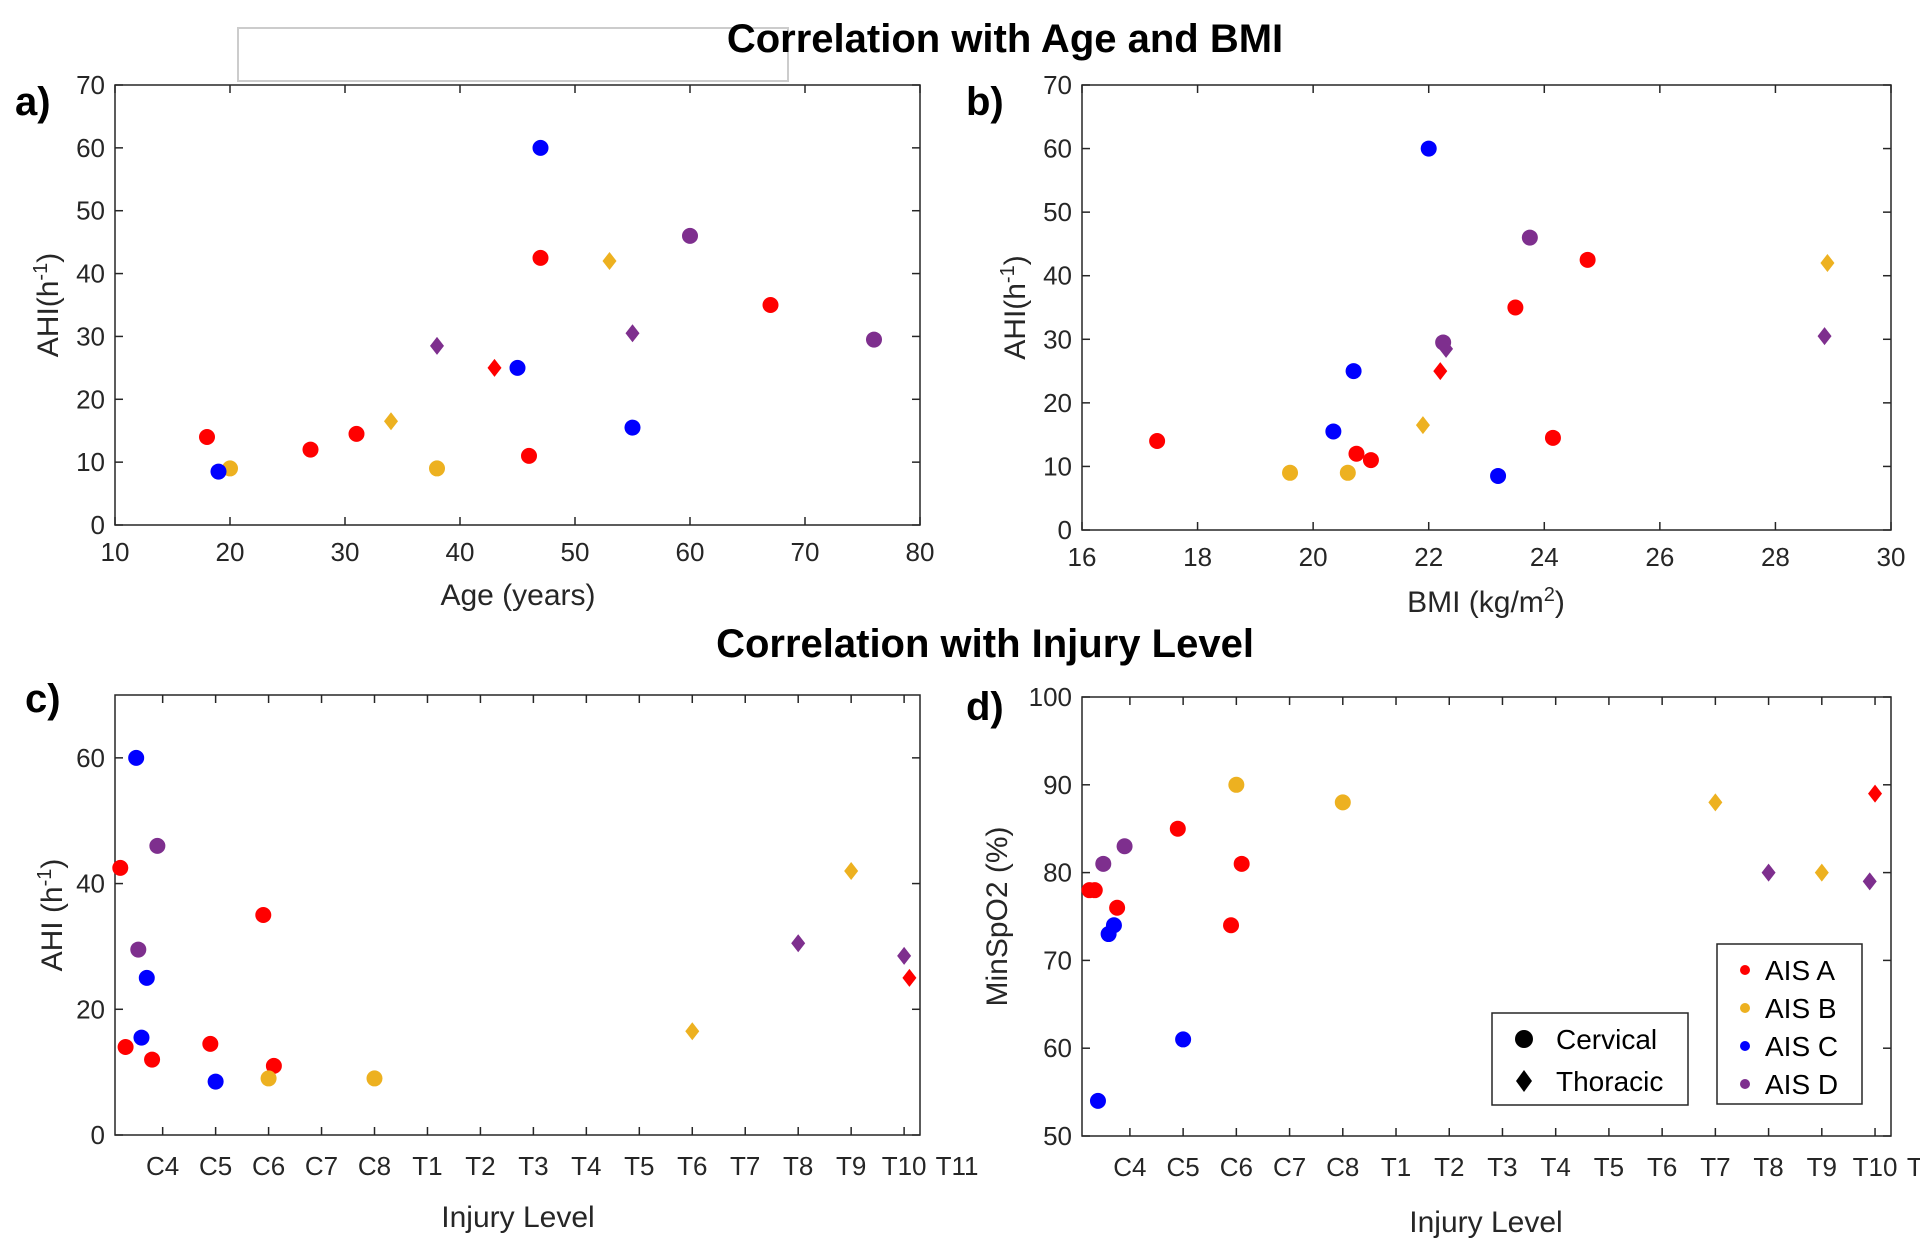 This screenshot has height=1246, width=1920. I want to click on x-tick-label: 50, so click(575, 552).